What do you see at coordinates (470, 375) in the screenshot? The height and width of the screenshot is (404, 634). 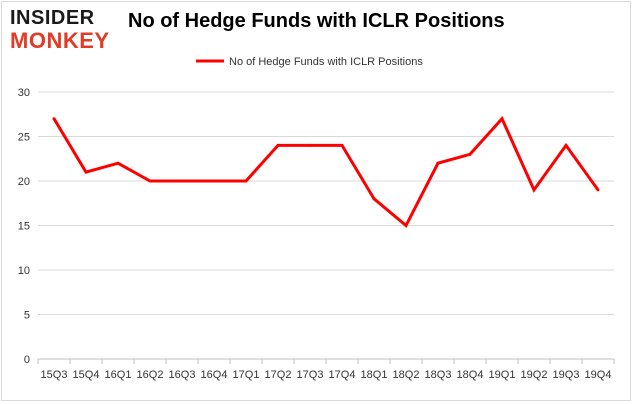 I see `x-tick-label: 18Q4` at bounding box center [470, 375].